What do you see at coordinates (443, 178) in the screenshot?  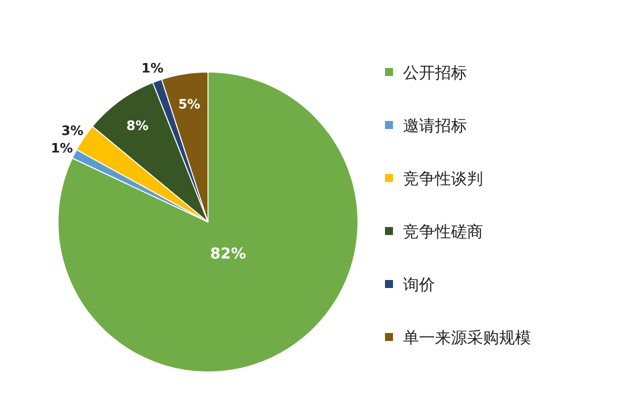 I see `legend-label: 竞争性谈判` at bounding box center [443, 178].